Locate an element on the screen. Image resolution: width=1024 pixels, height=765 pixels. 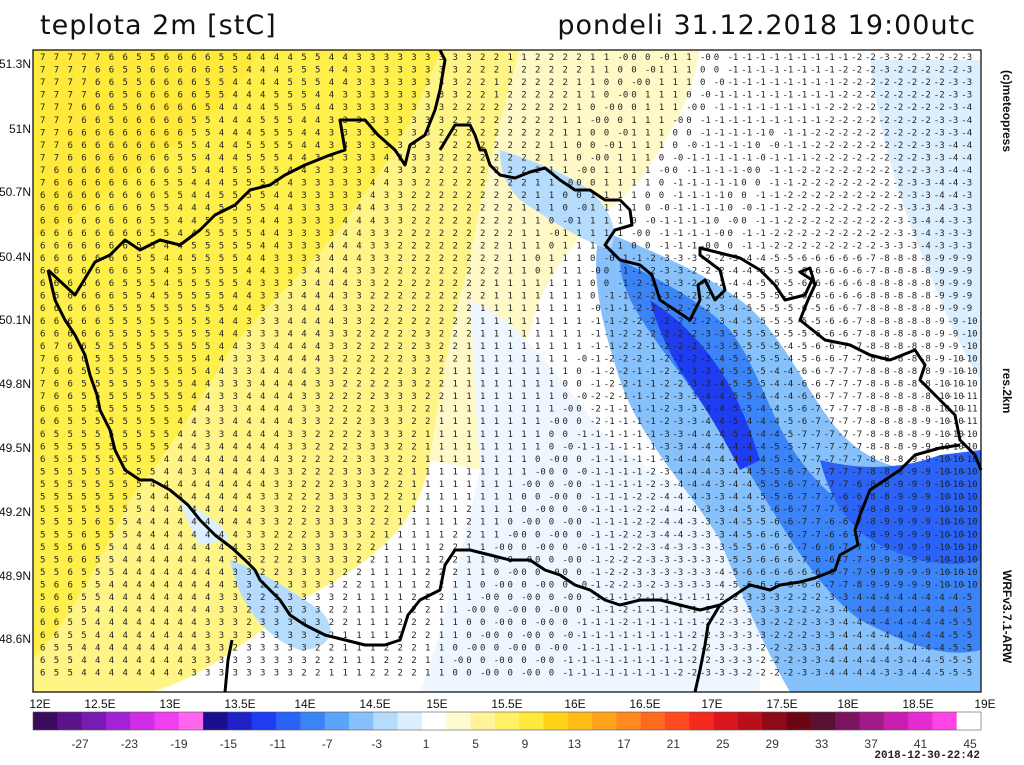
svg-text: -3 is located at coordinates (815, 661).